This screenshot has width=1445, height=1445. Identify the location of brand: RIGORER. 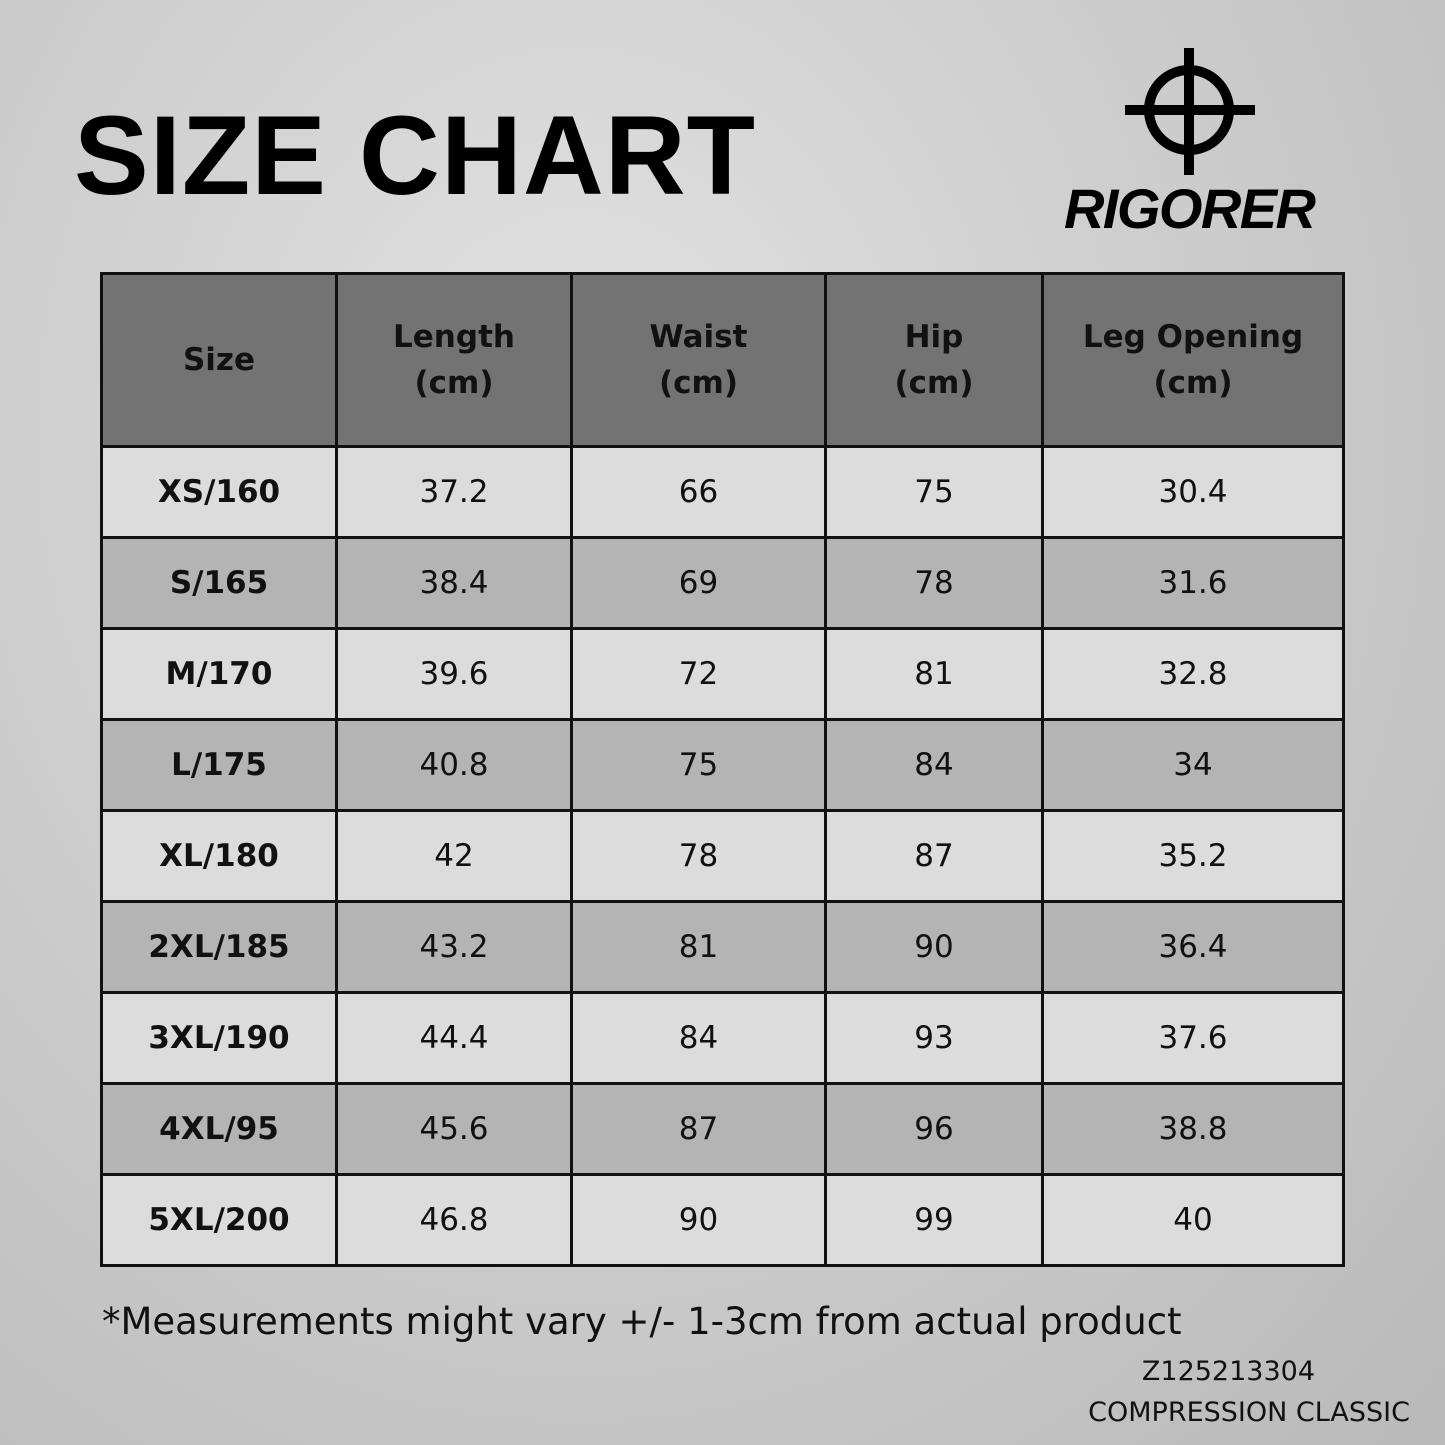
(1190, 208).